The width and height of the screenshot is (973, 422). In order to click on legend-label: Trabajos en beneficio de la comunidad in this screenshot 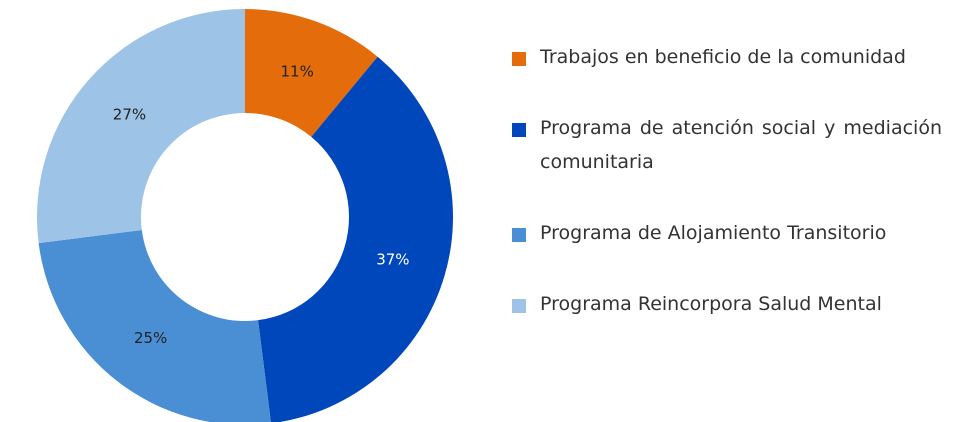, I will do `click(723, 57)`.